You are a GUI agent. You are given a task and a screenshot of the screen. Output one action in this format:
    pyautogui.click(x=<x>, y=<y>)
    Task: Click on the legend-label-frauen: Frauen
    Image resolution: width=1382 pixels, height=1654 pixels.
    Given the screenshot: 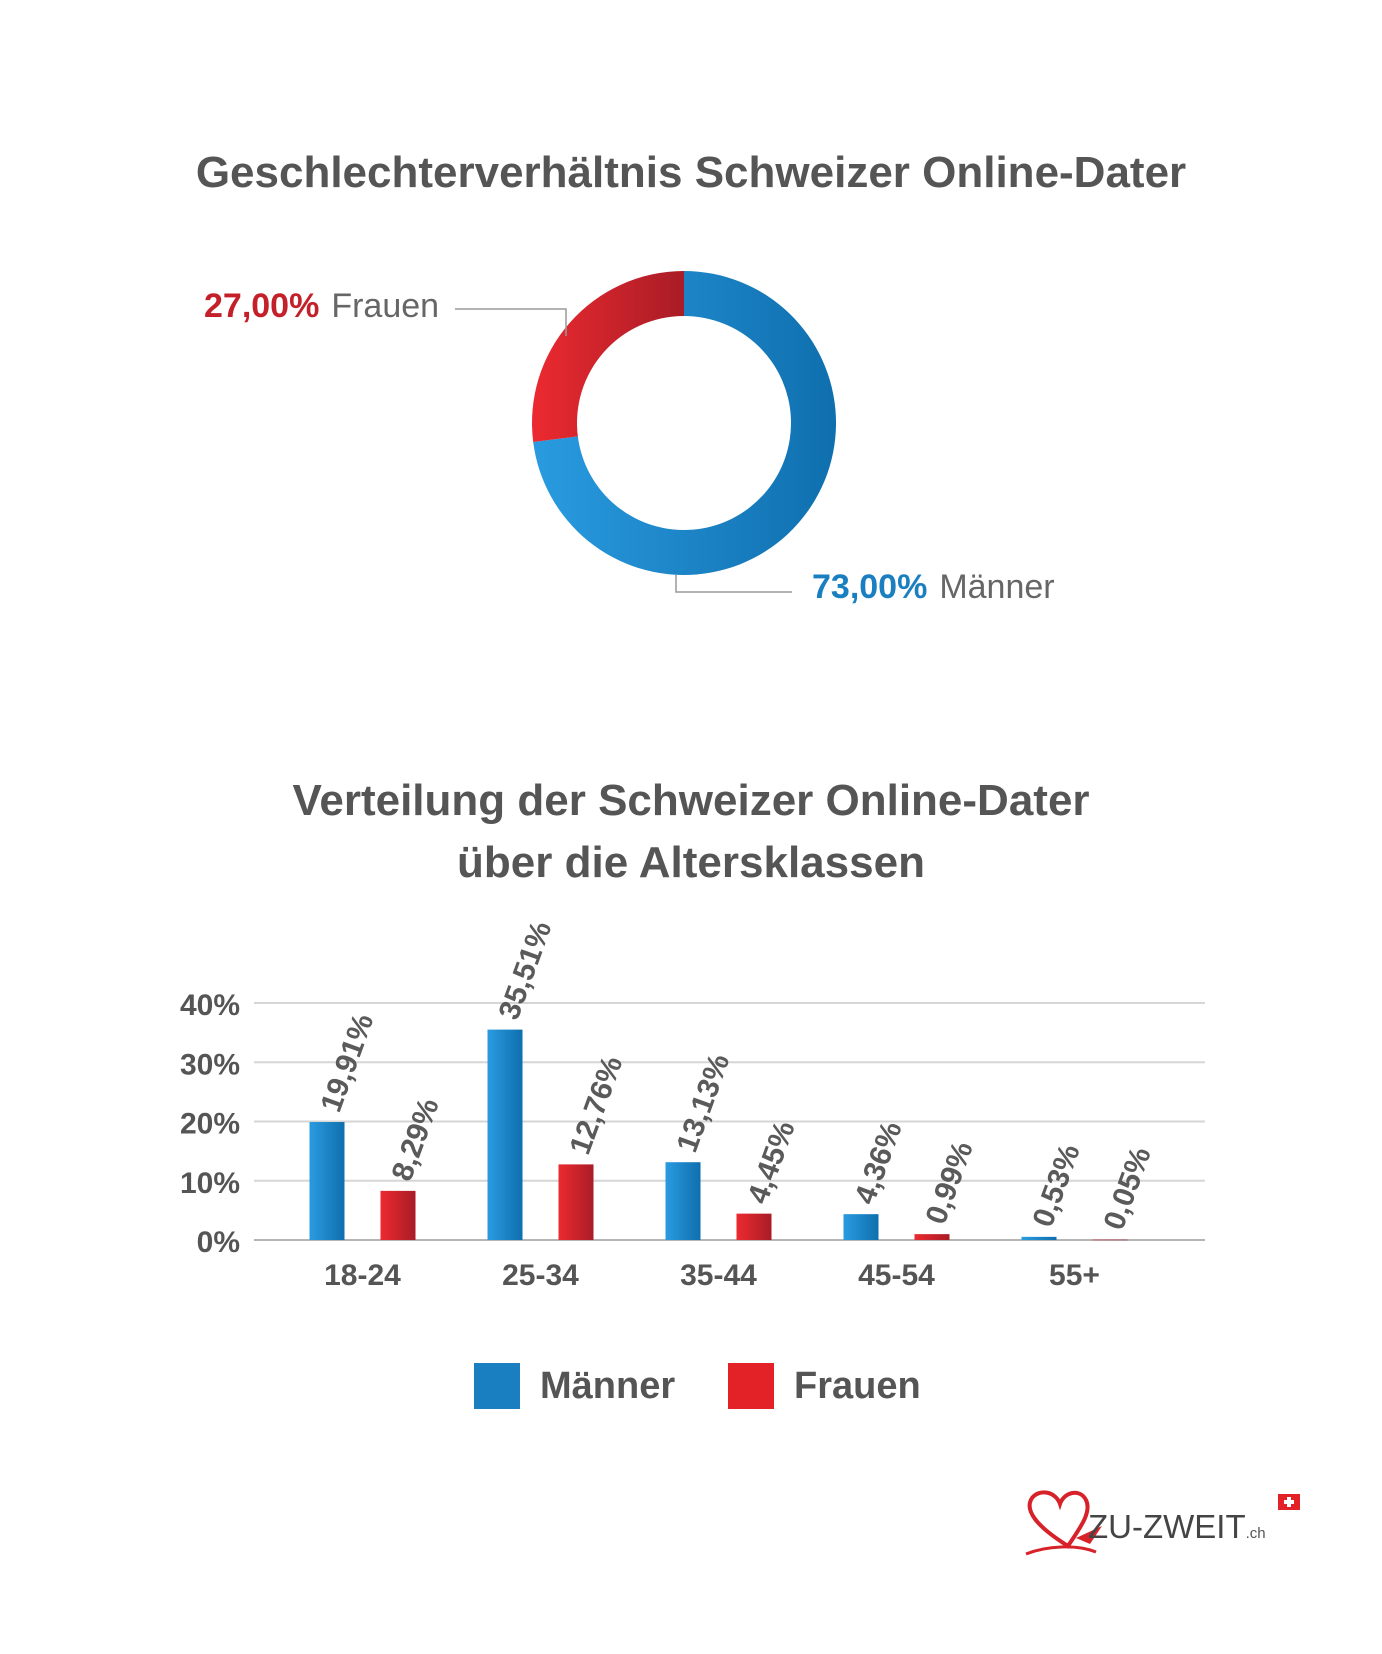 What is the action you would take?
    pyautogui.click(x=857, y=1385)
    